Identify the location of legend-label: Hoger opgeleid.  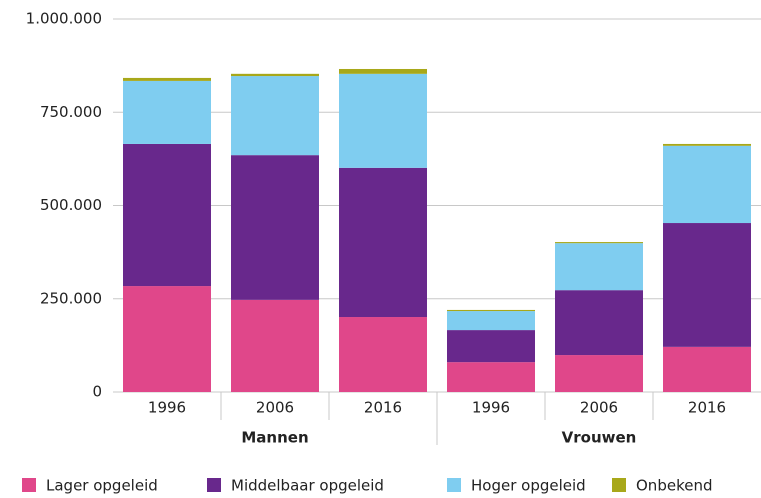
(528, 486).